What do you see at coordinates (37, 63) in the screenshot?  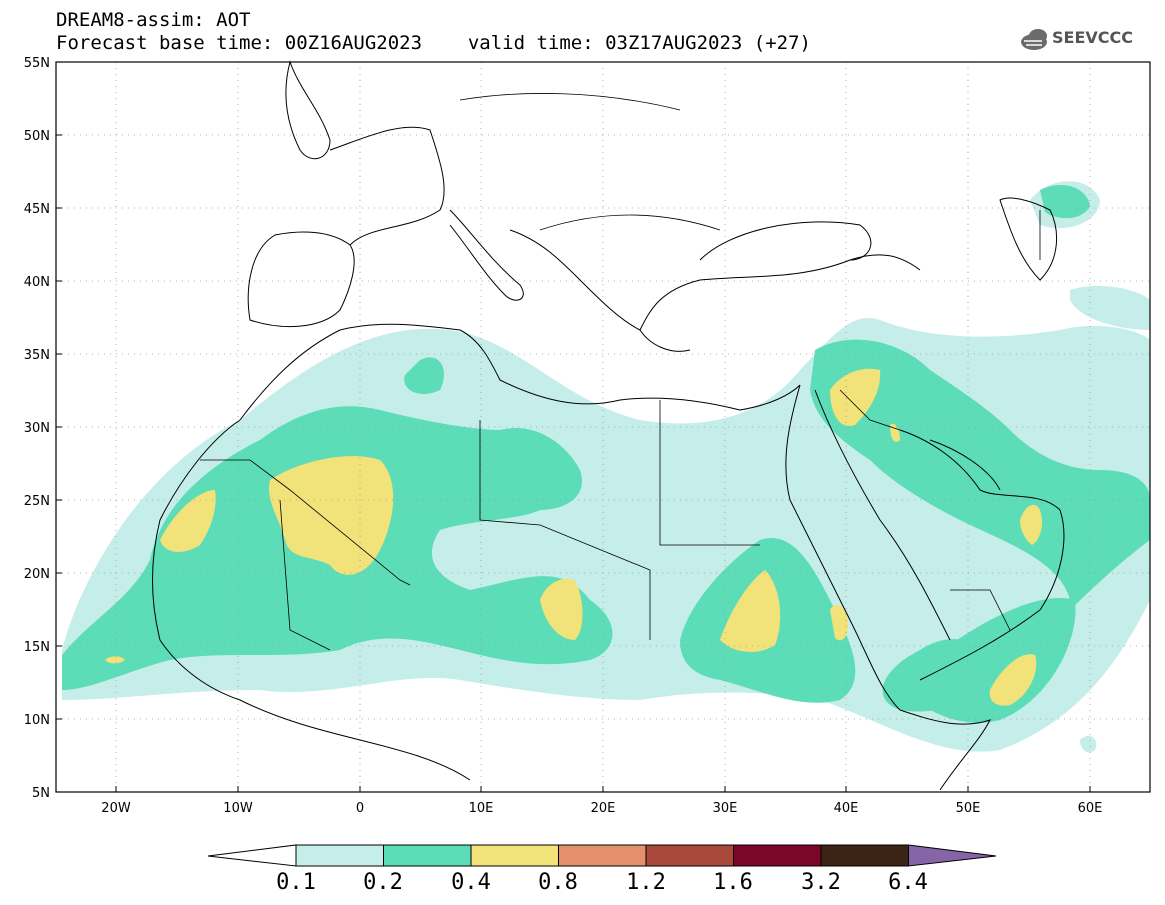 I see `lat-label: 55N` at bounding box center [37, 63].